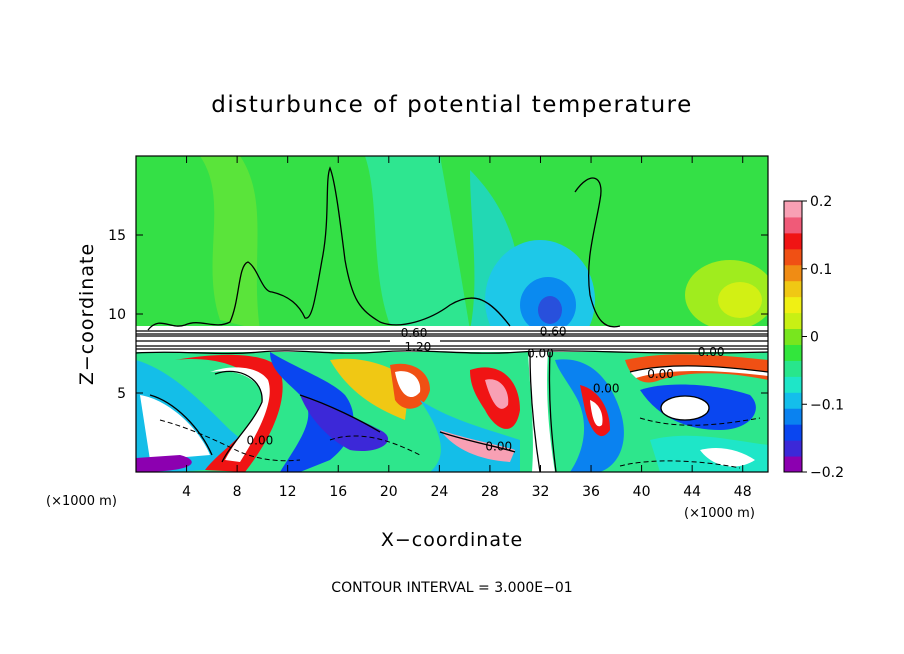  I want to click on x-tick-label: 16, so click(338, 492).